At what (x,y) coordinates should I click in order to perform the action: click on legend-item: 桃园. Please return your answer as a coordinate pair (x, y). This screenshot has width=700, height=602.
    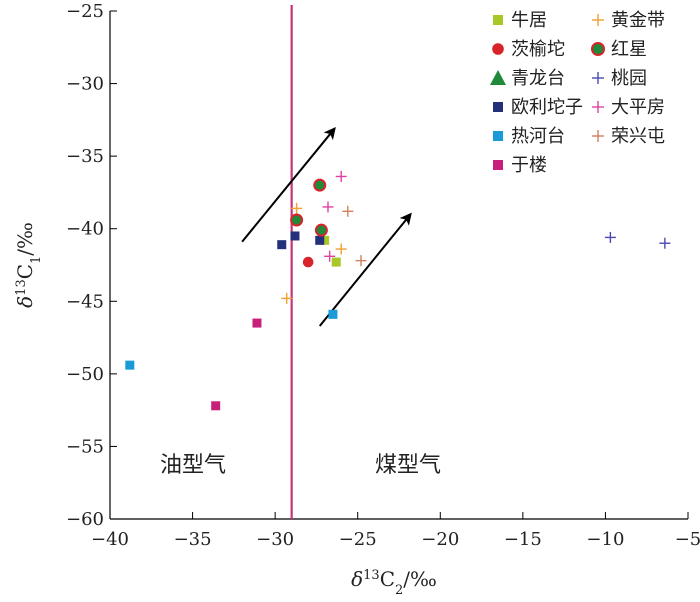
    Looking at the image, I should click on (619, 78).